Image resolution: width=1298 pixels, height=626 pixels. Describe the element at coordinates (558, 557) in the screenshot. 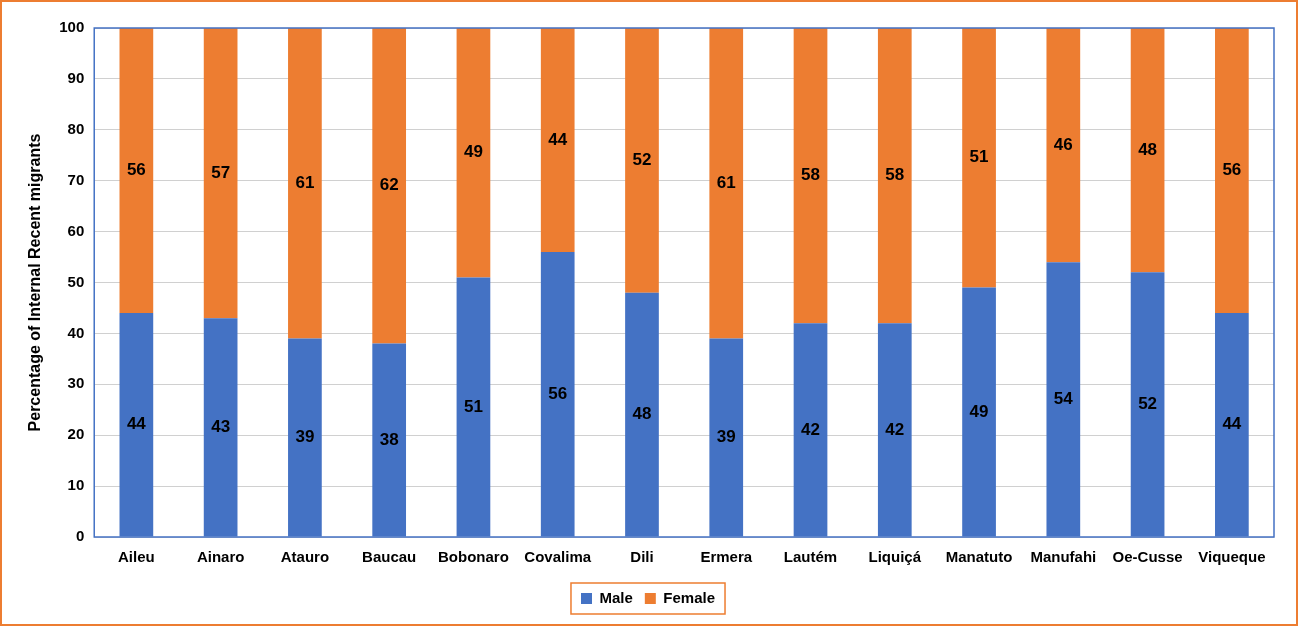

I see `x-tick-label: Covalima` at that location.